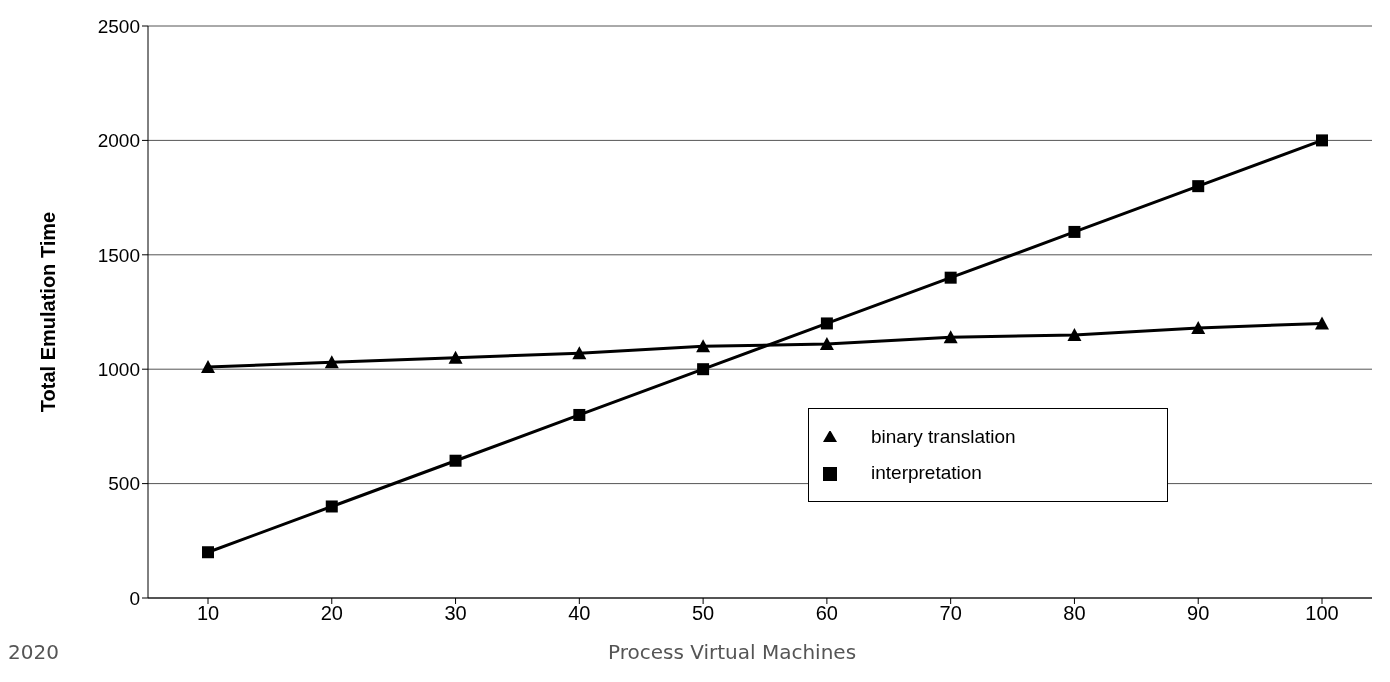  Describe the element at coordinates (118, 141) in the screenshot. I see `y-tick-label: 2000` at that location.